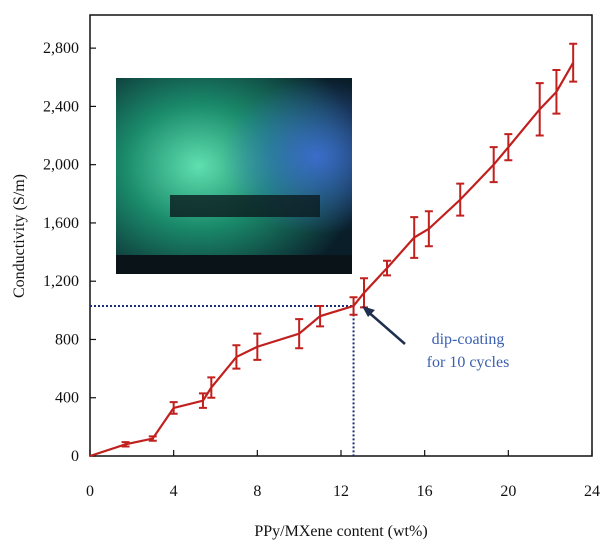 Image resolution: width=601 pixels, height=549 pixels. Describe the element at coordinates (468, 362) in the screenshot. I see `annotation-text: for 10 cycles` at that location.